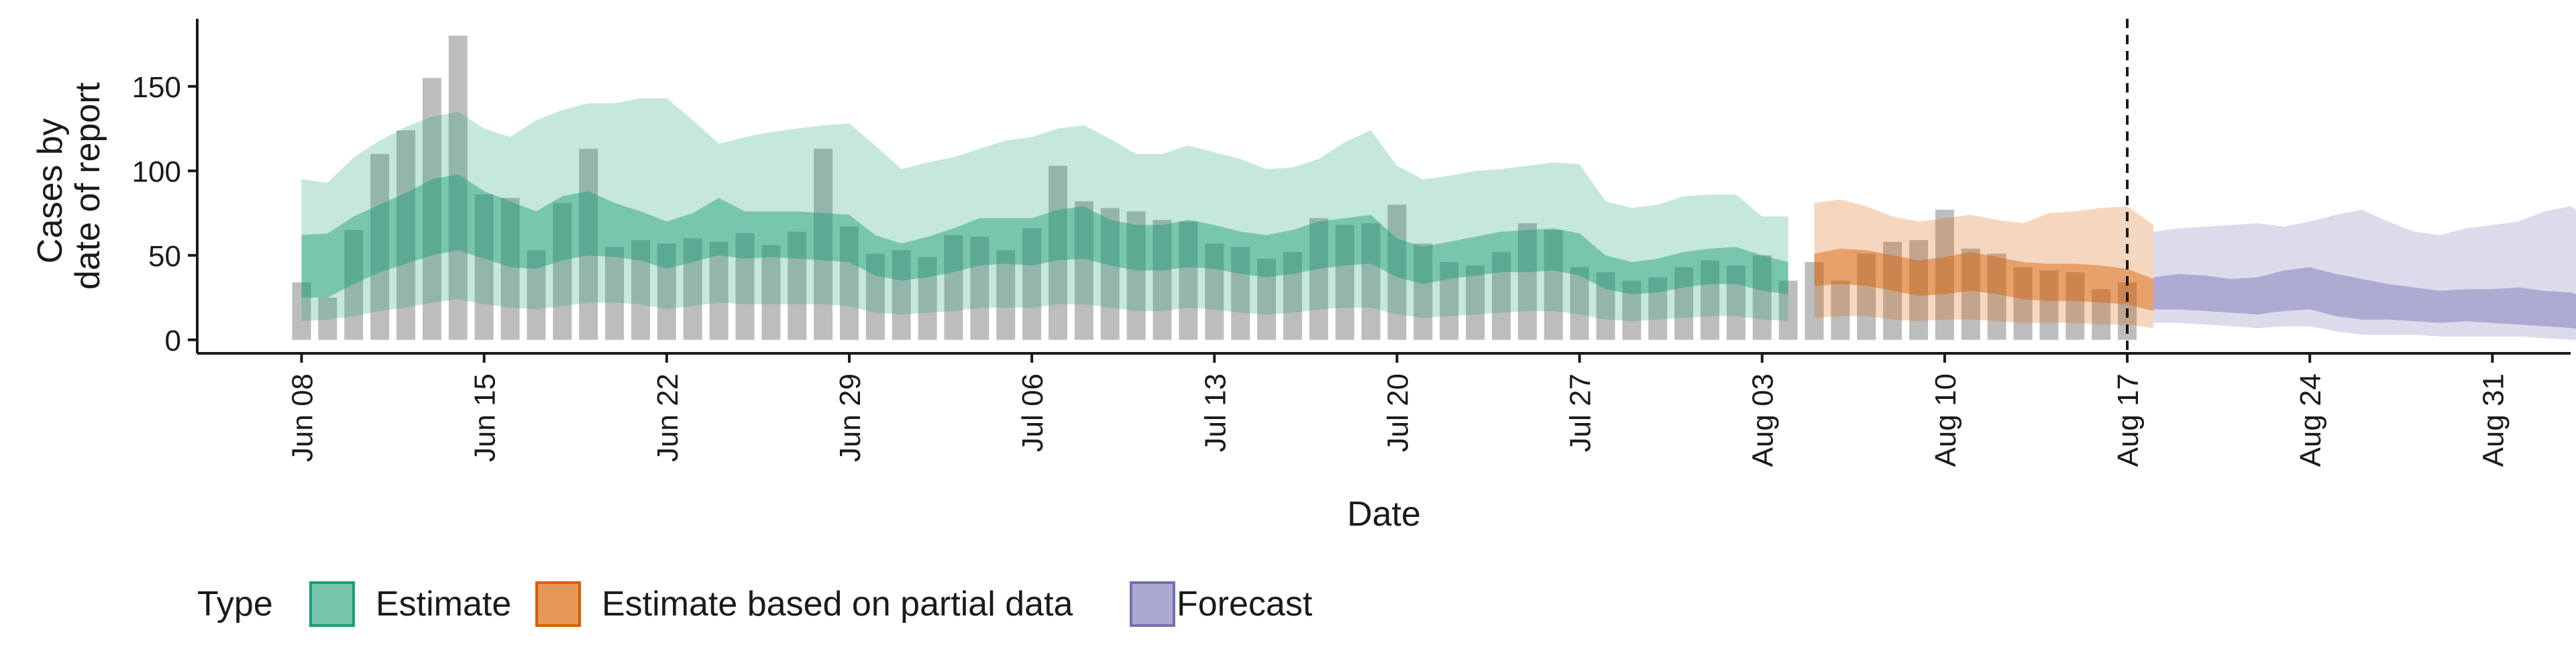 The image size is (2576, 647). What do you see at coordinates (850, 417) in the screenshot?
I see `x-tick-label: Jun 29` at bounding box center [850, 417].